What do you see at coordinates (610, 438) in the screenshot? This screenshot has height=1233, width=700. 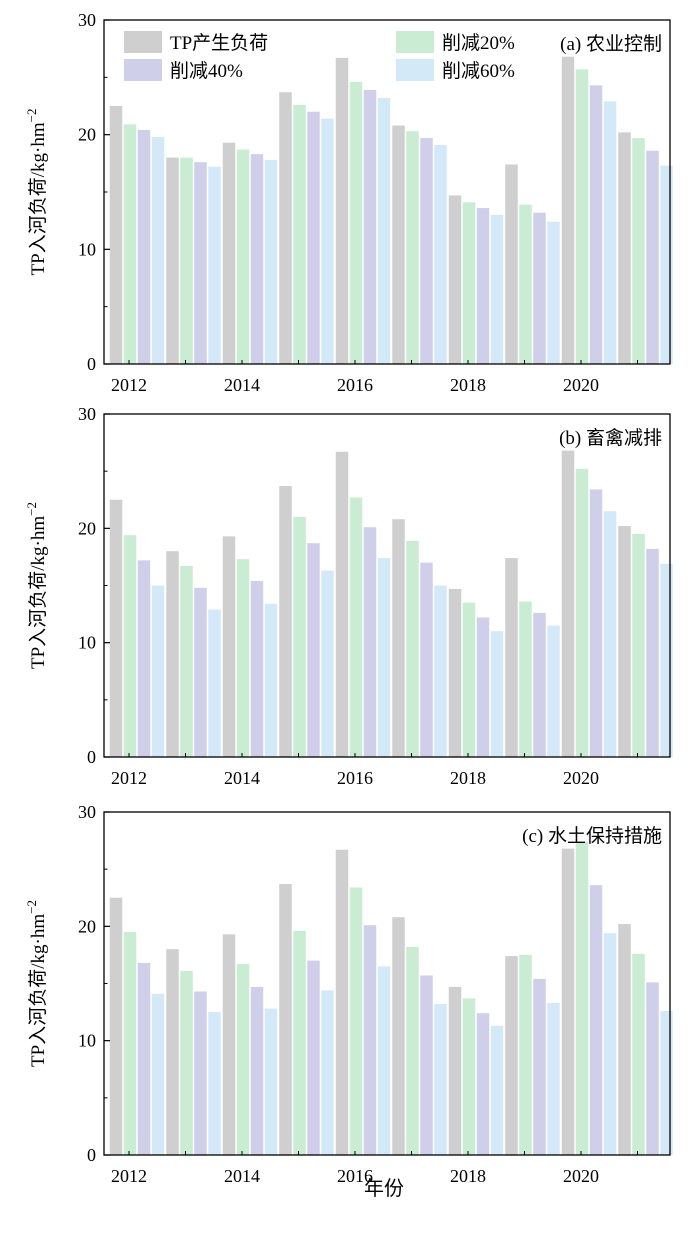 I see `panel-title: (b) 畜禽减排` at bounding box center [610, 438].